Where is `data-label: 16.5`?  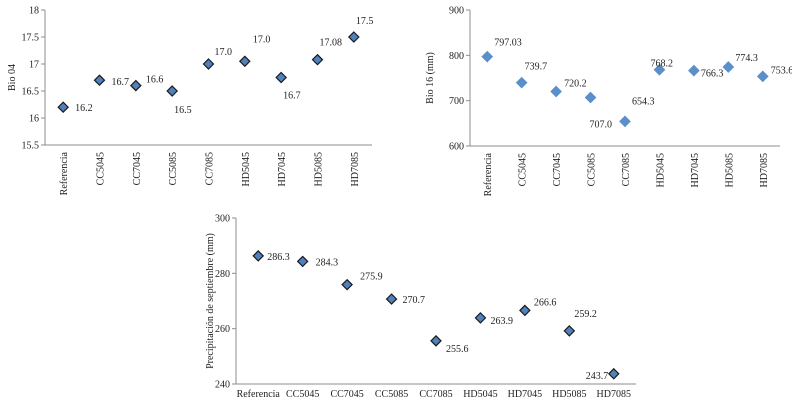 data-label: 16.5 is located at coordinates (183, 110).